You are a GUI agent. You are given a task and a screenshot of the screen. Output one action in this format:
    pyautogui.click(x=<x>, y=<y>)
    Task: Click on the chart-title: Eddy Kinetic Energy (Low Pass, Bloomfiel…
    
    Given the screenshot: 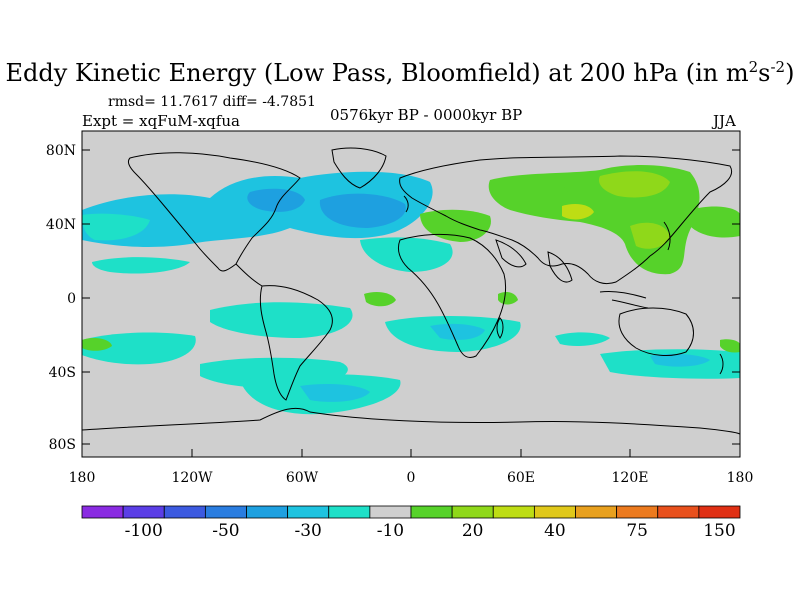 What is the action you would take?
    pyautogui.click(x=400, y=72)
    